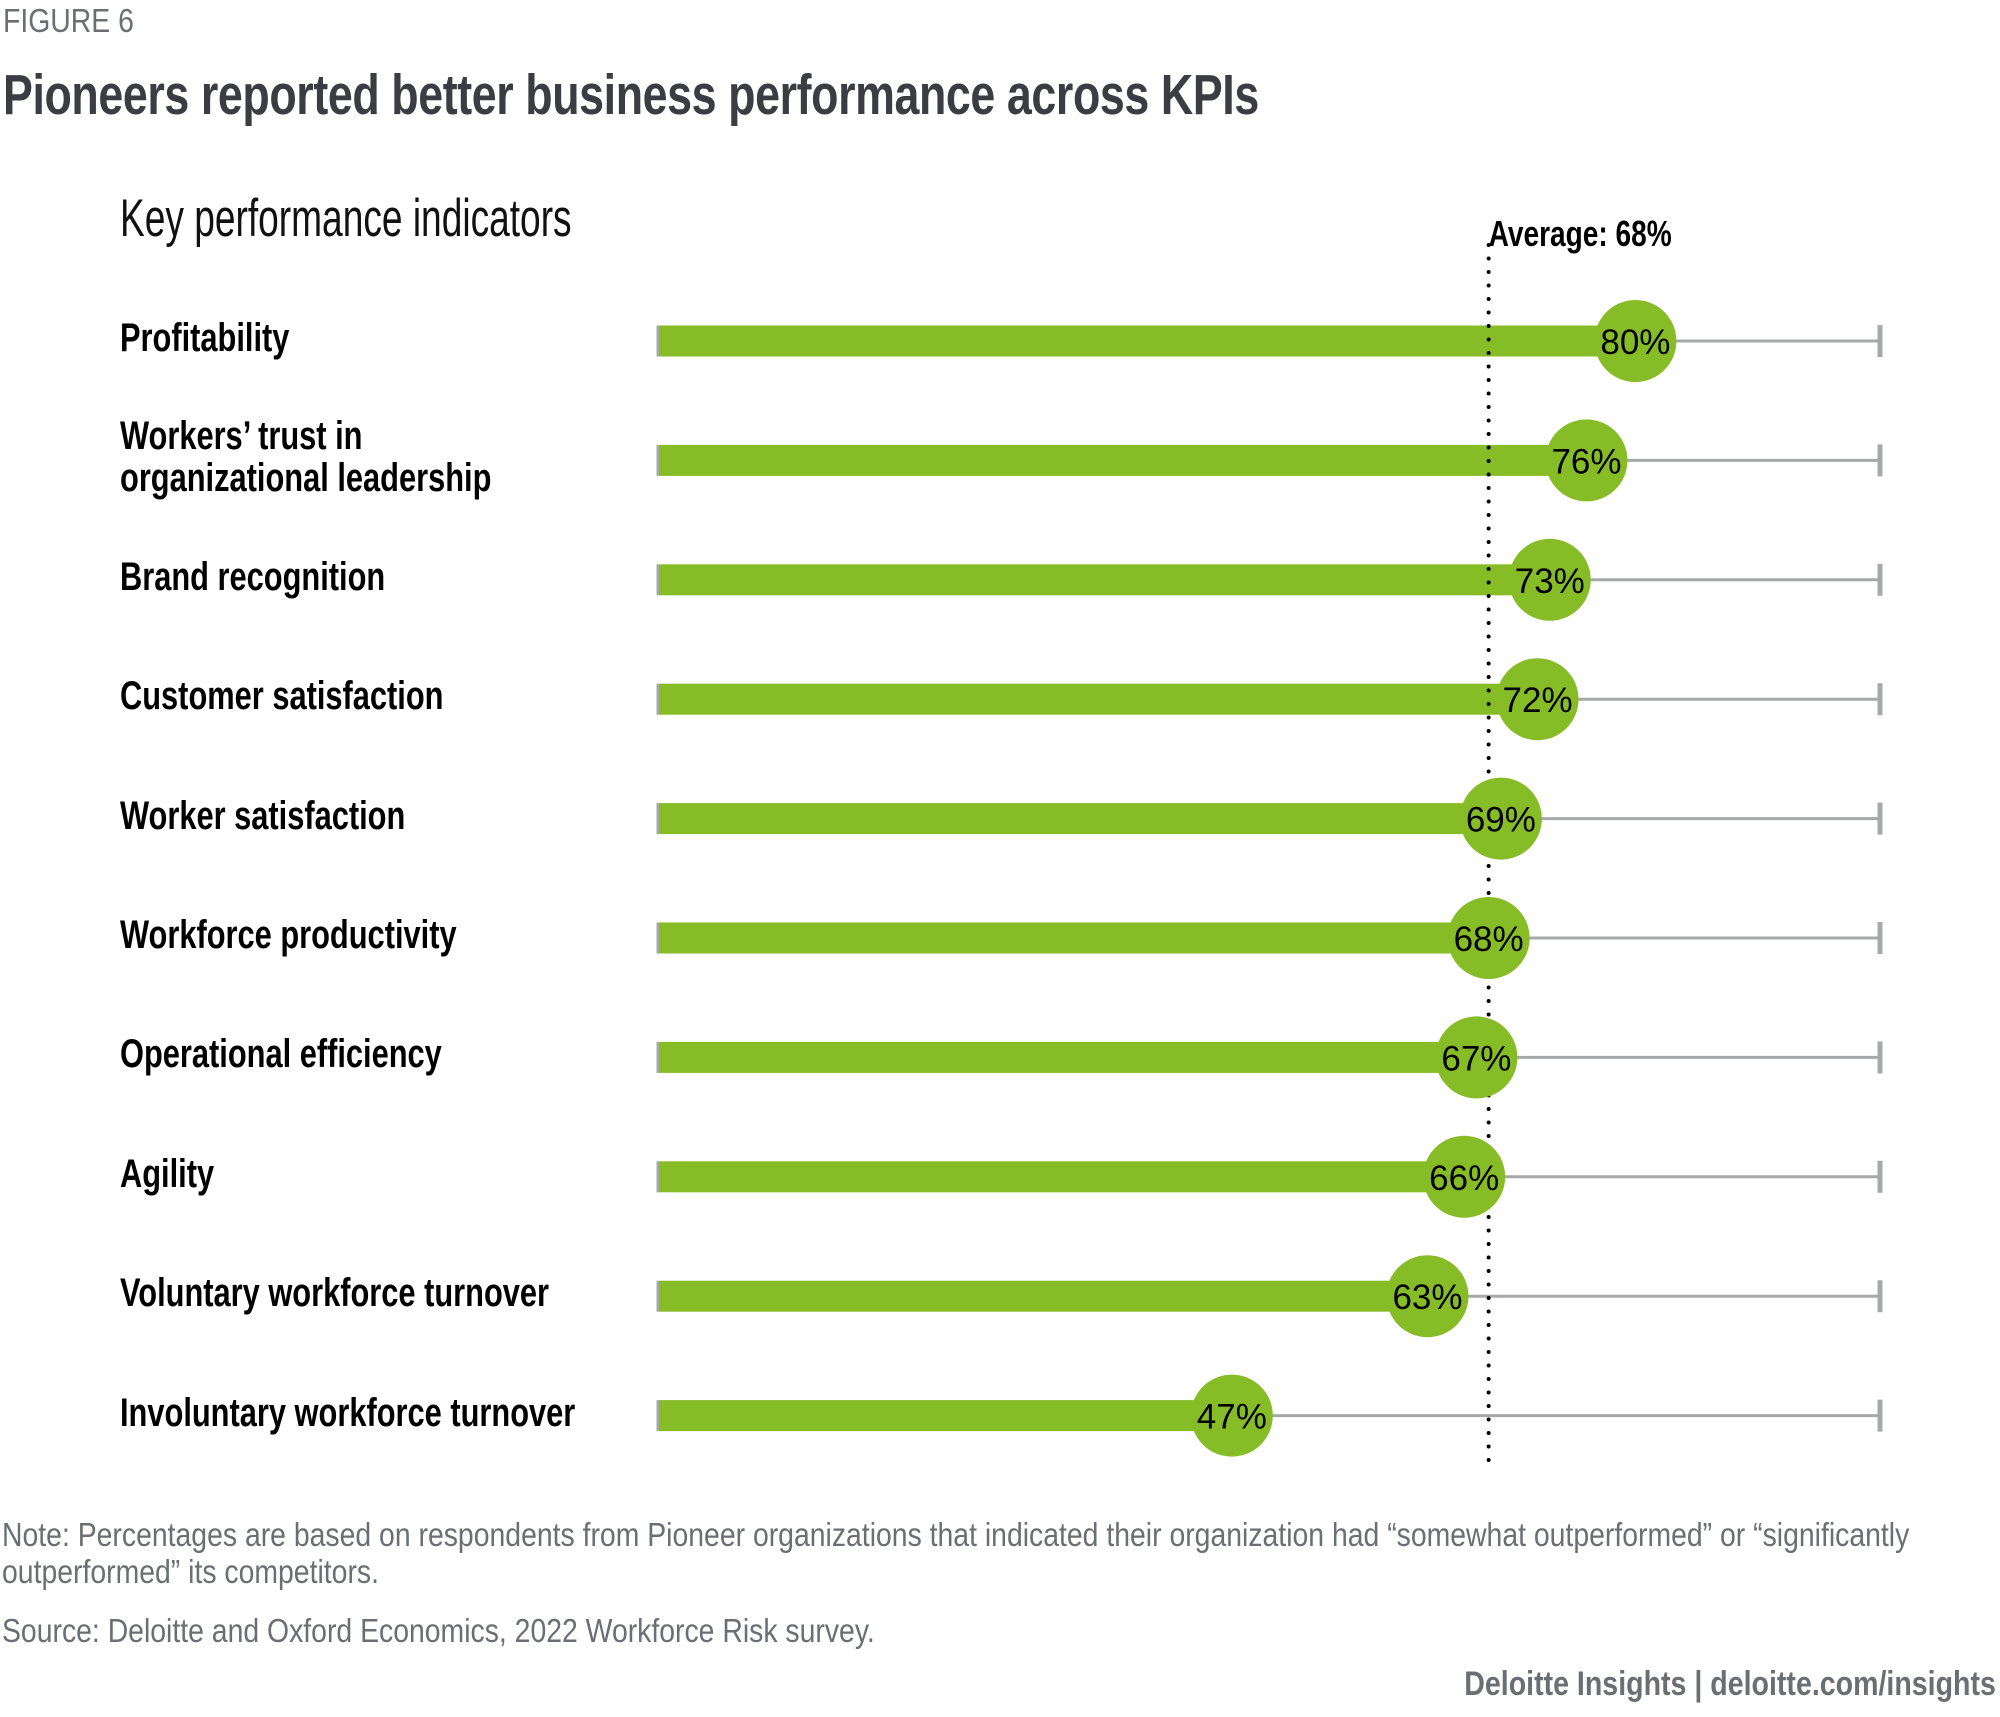  I want to click on data-label: 72%, so click(1538, 700).